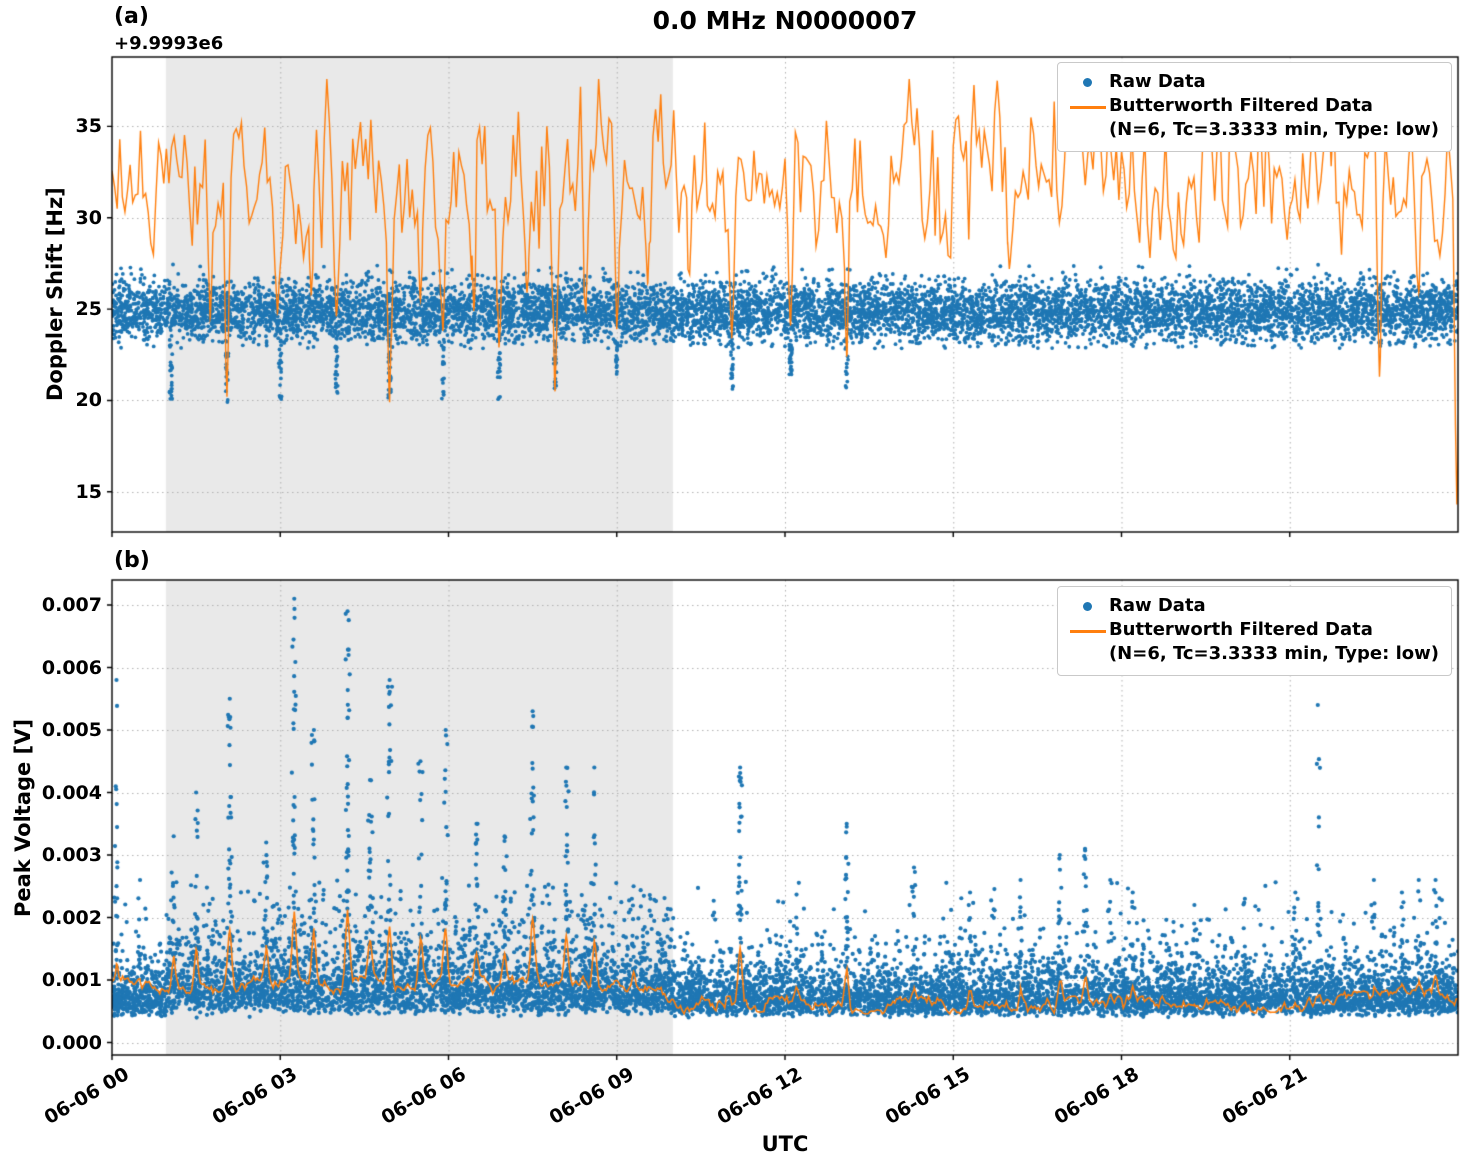 The image size is (1472, 1172). What do you see at coordinates (785, 1144) in the screenshot?
I see `x-axis-label: UTC` at bounding box center [785, 1144].